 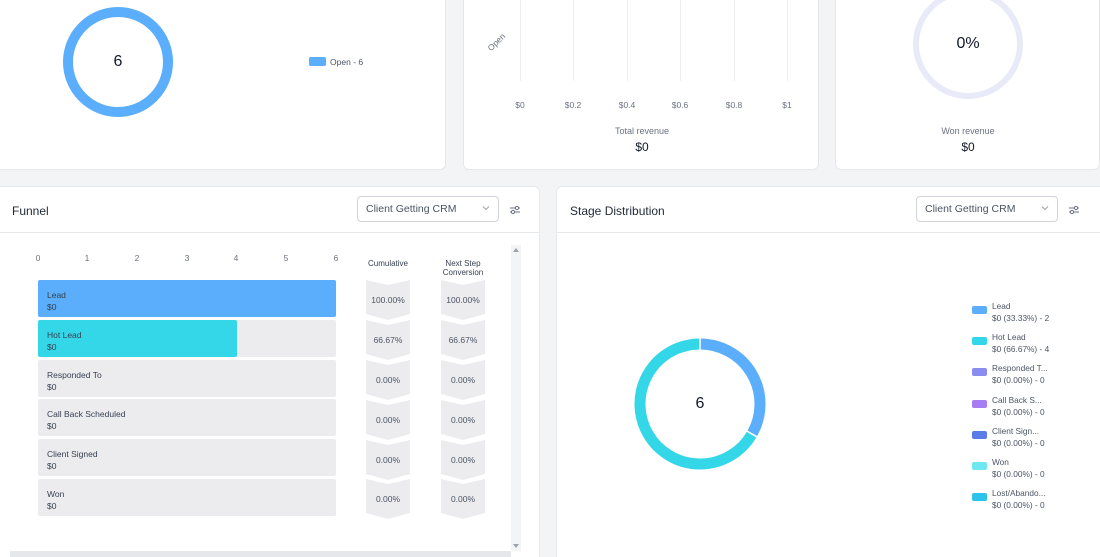 I want to click on funnel-pipeline-select: Client Getting CRM, so click(x=428, y=209).